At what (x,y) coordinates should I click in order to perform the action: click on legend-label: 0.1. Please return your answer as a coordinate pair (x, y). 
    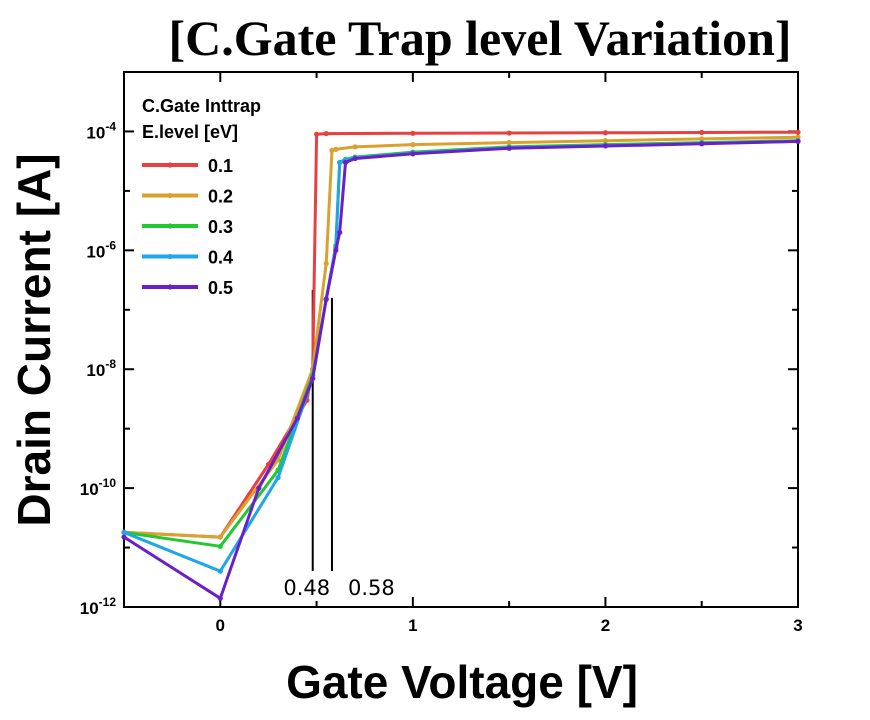
    Looking at the image, I should click on (220, 166).